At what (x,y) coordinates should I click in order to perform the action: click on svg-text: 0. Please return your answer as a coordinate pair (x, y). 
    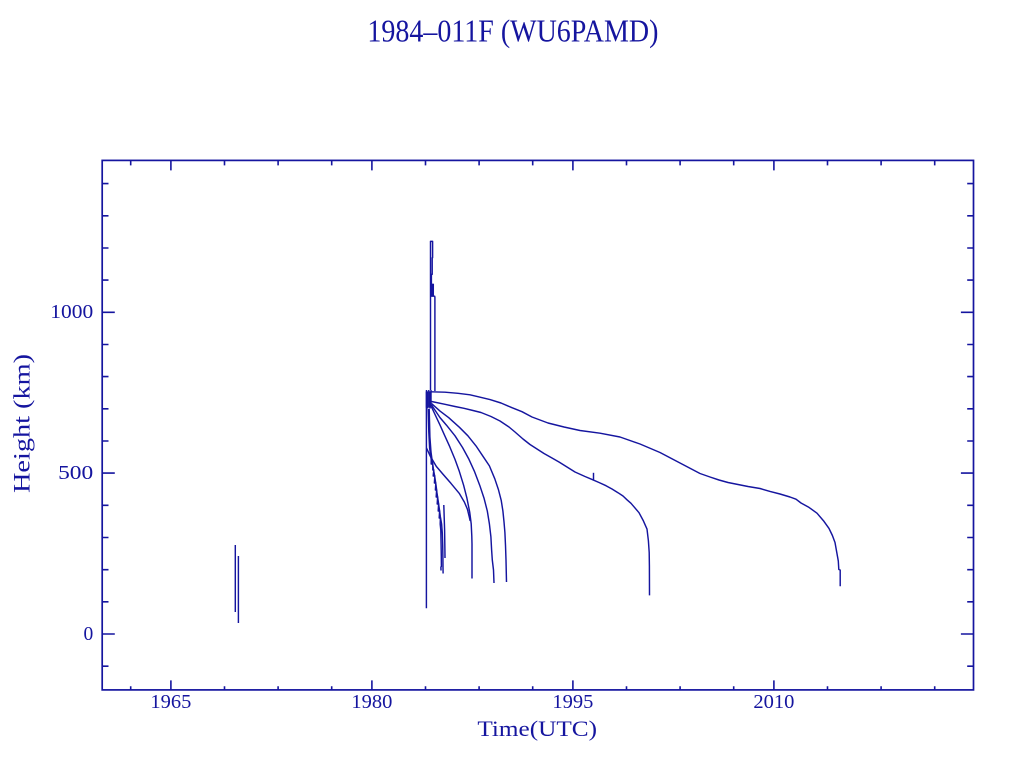
    Looking at the image, I should click on (88, 634).